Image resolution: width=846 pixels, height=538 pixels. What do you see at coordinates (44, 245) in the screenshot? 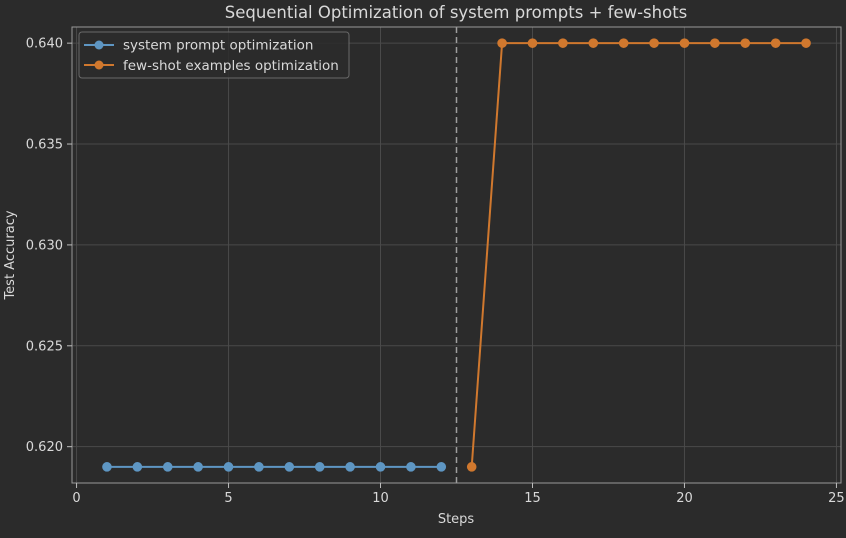
I see `y-tick-label: 0.630` at bounding box center [44, 245].